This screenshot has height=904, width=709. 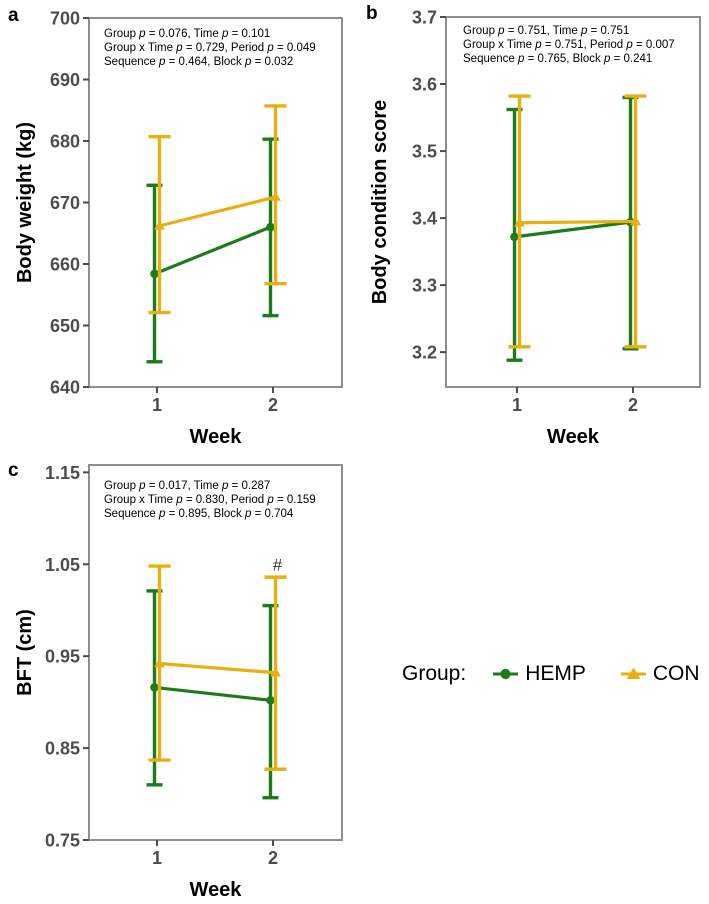 What do you see at coordinates (434, 673) in the screenshot?
I see `legend-title: Group:` at bounding box center [434, 673].